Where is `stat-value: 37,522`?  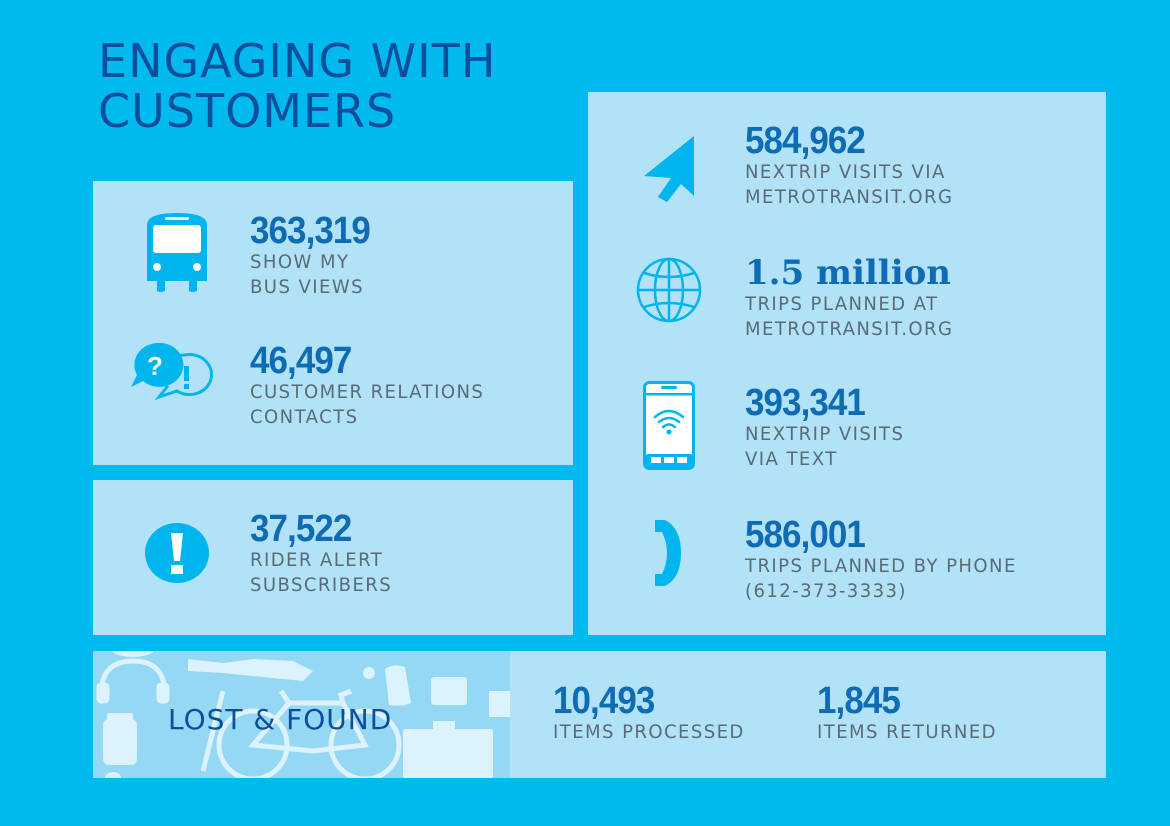 stat-value: 37,522 is located at coordinates (301, 529).